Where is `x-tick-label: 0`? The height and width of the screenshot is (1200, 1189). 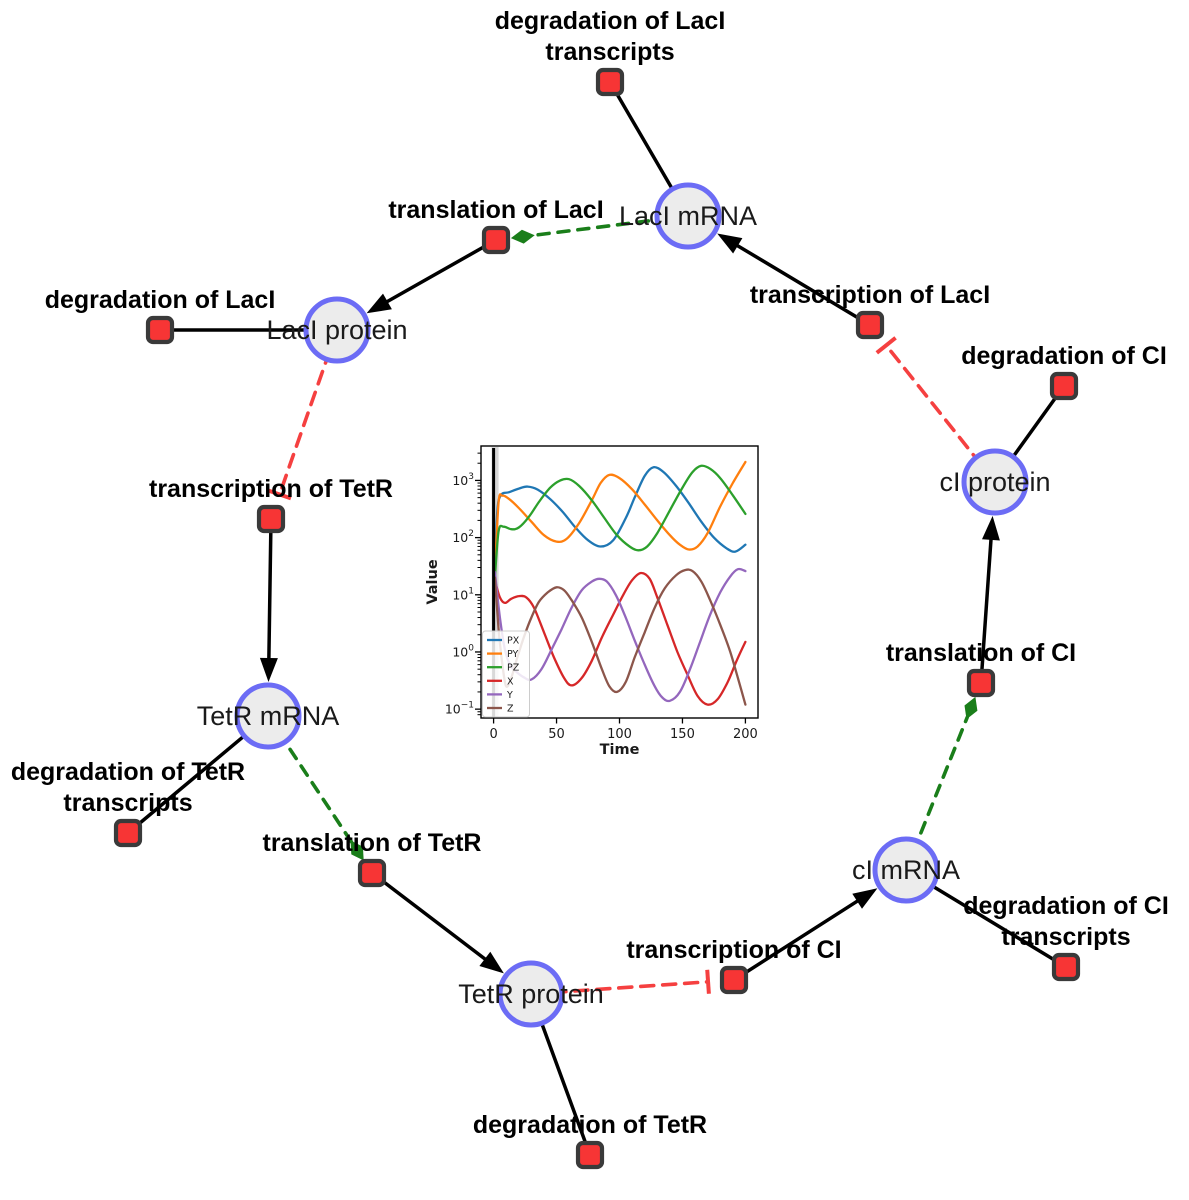
x-tick-label: 0 is located at coordinates (493, 734).